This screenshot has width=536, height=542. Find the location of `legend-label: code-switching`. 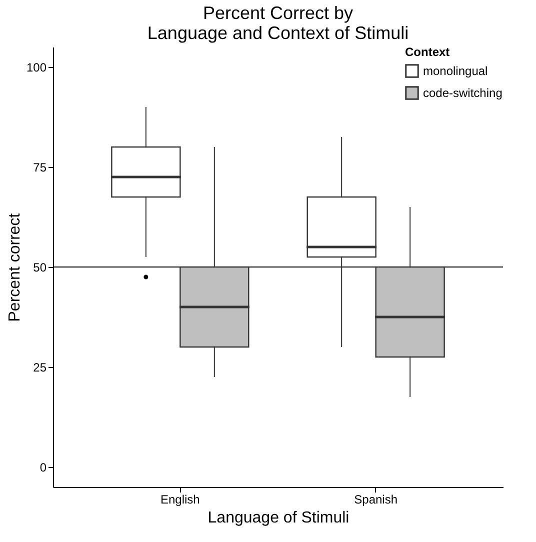

legend-label: code-switching is located at coordinates (462, 93).